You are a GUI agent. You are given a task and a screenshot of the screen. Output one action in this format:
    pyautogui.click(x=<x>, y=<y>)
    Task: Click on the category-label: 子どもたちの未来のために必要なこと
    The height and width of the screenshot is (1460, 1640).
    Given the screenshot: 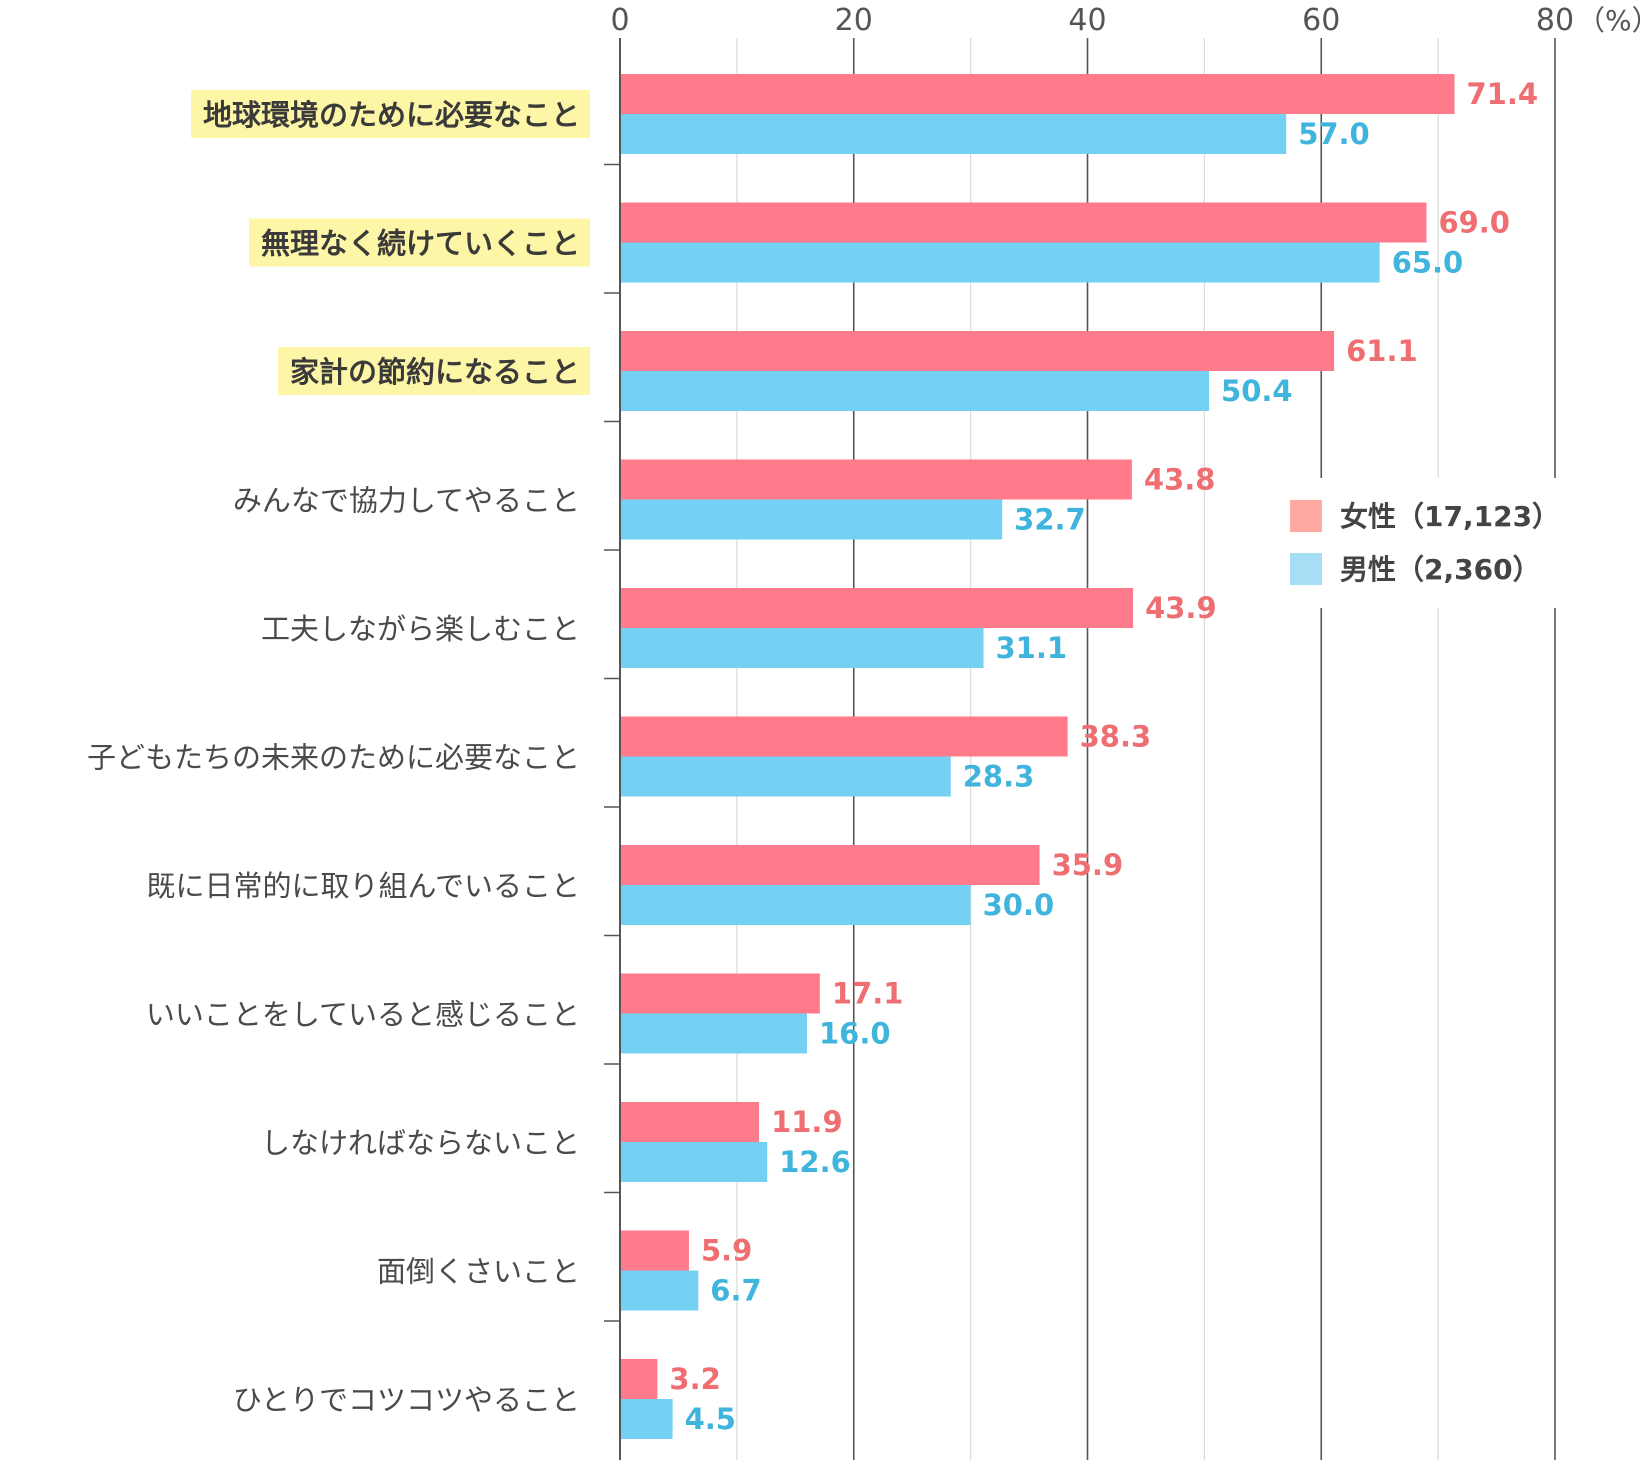 What is the action you would take?
    pyautogui.click(x=333, y=758)
    